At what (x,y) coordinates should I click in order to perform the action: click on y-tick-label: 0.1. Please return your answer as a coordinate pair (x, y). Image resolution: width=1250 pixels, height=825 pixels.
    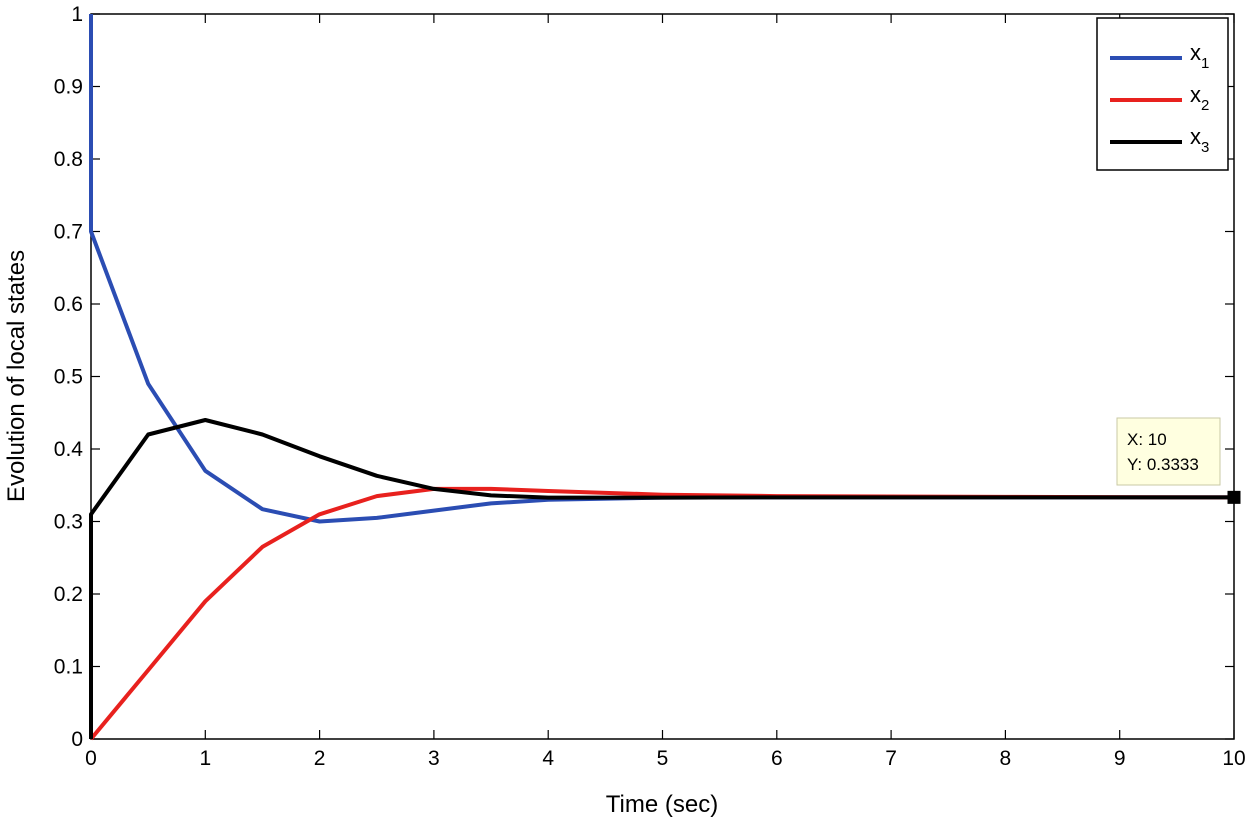
    Looking at the image, I should click on (68, 667).